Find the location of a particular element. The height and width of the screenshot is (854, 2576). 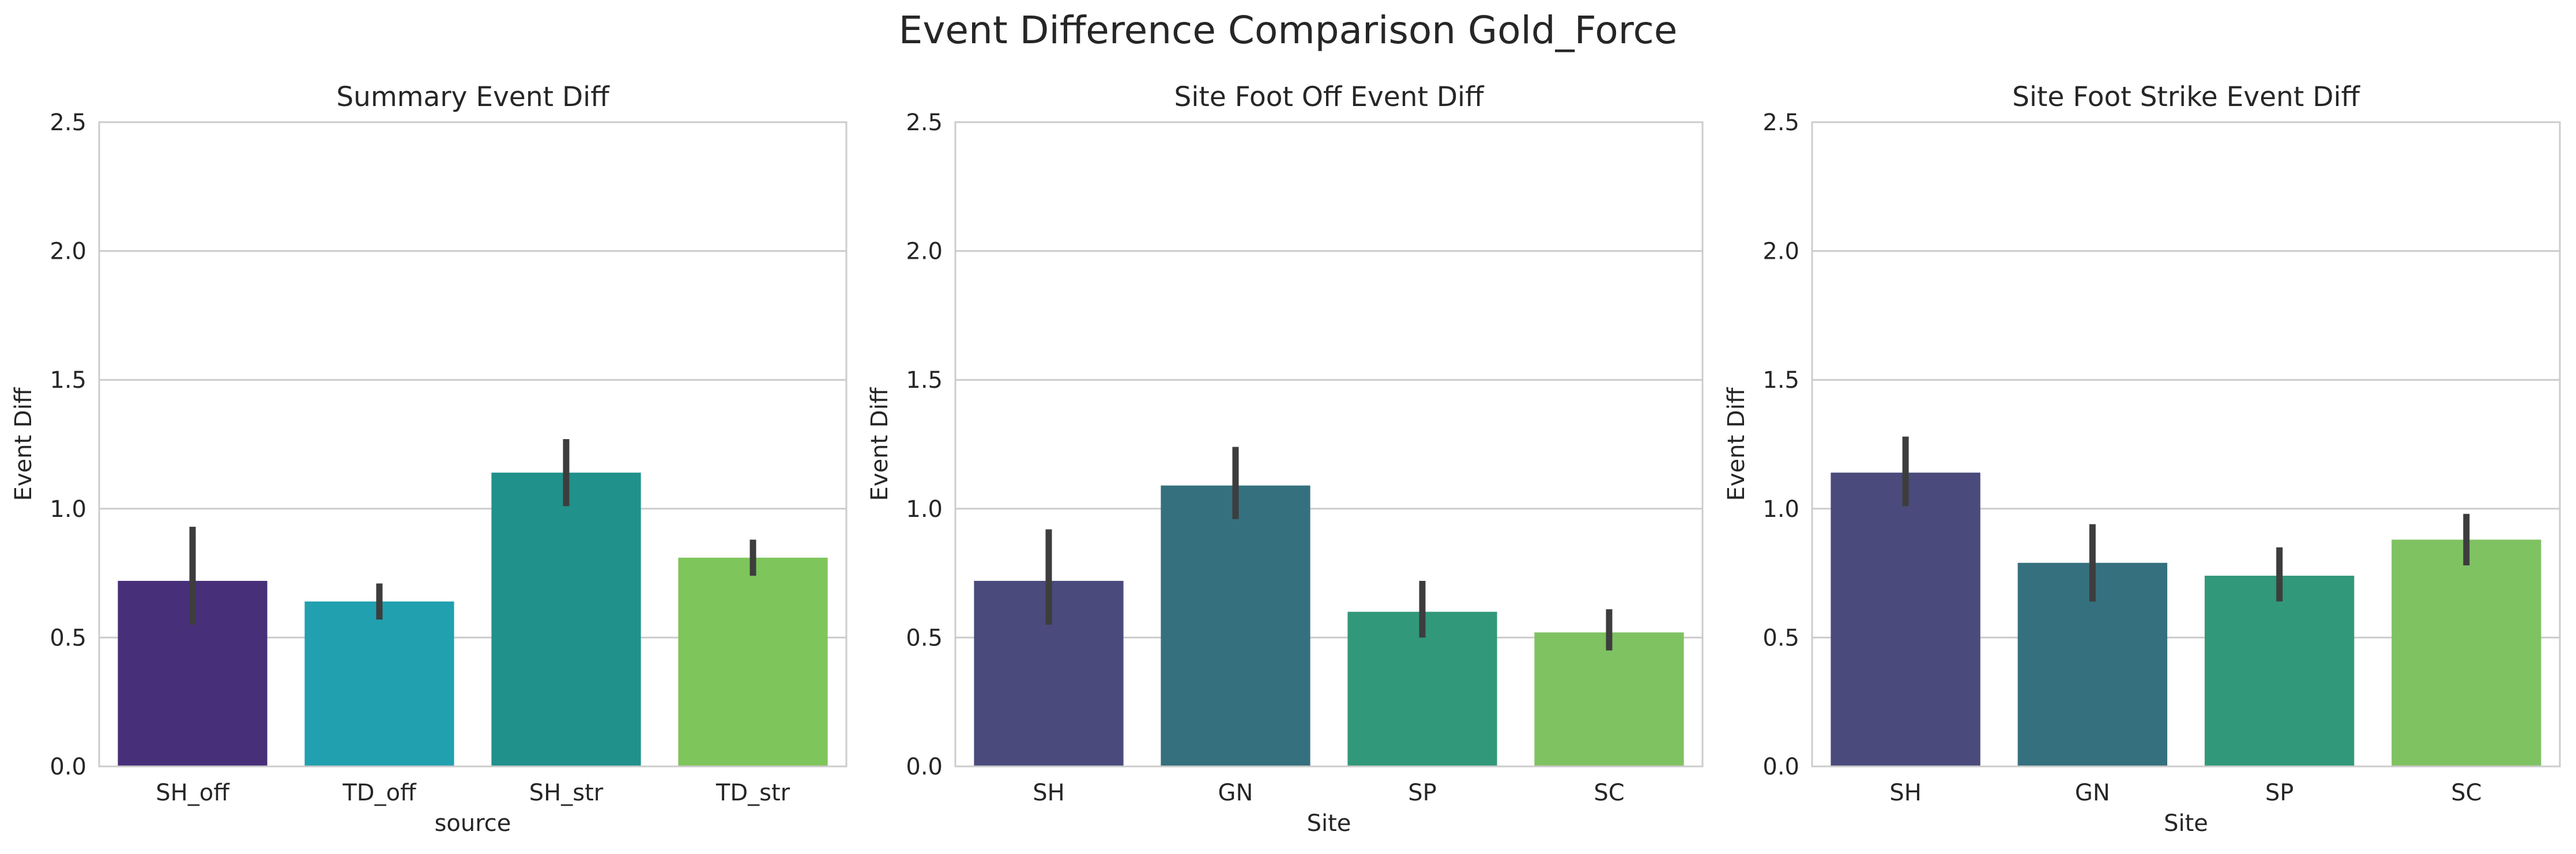

bar-sh is located at coordinates (1905, 619).